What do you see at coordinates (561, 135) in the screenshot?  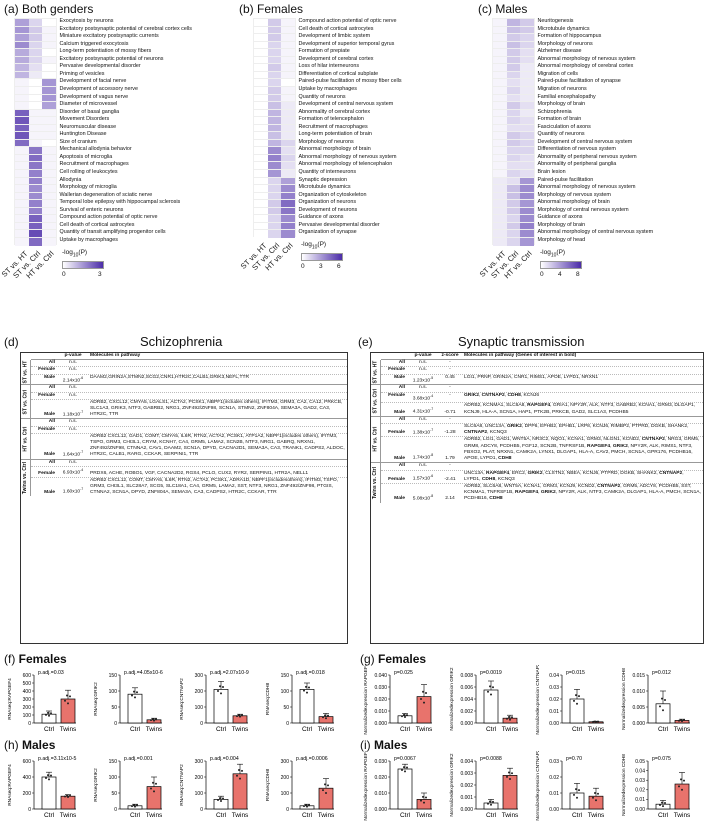 I see `heatmap-row-label: Quantity of neurons` at bounding box center [561, 135].